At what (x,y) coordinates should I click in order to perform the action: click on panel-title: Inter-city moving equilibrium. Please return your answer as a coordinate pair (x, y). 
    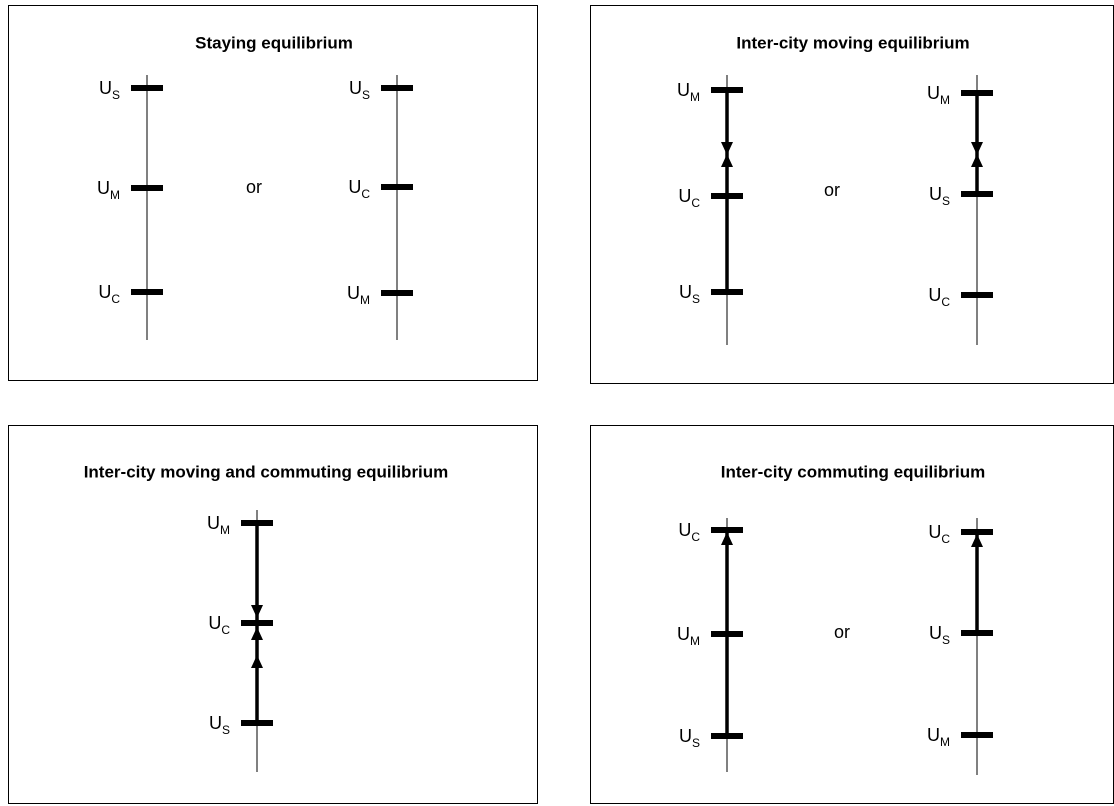
    Looking at the image, I should click on (852, 42).